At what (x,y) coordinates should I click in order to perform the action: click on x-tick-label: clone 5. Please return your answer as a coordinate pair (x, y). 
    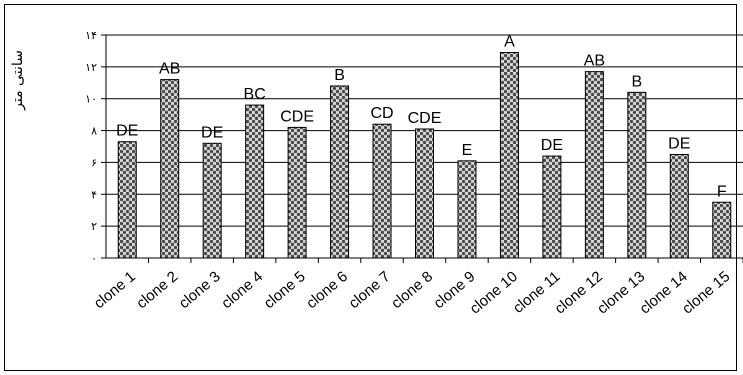
    Looking at the image, I should click on (285, 290).